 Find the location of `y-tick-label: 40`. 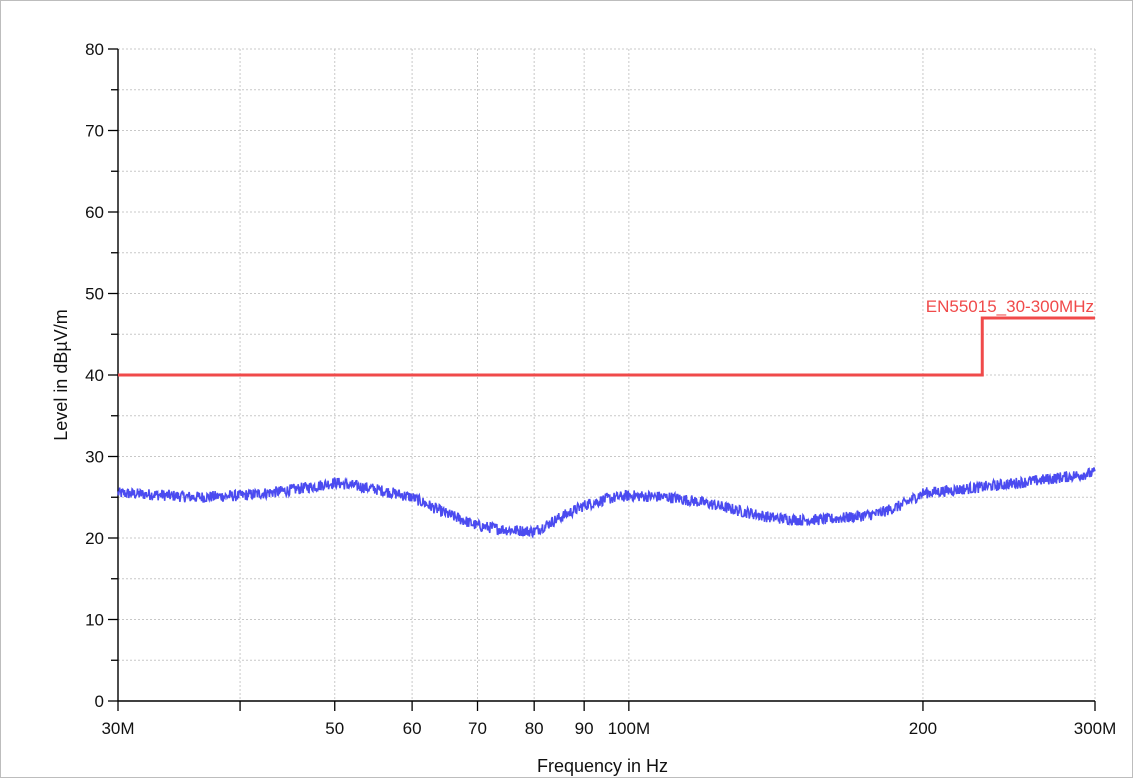

y-tick-label: 40 is located at coordinates (94, 375).